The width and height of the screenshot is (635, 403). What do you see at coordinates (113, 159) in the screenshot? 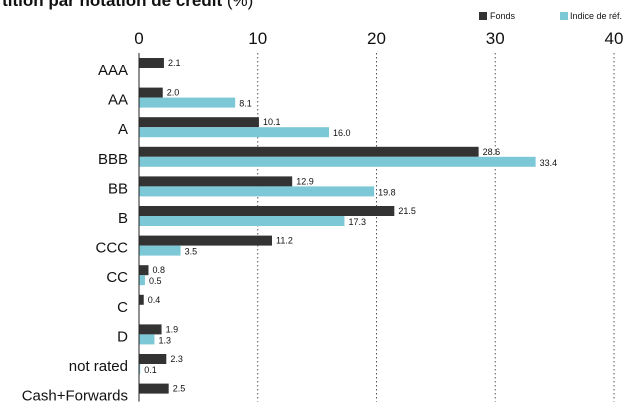
I see `category-label: BBB` at bounding box center [113, 159].